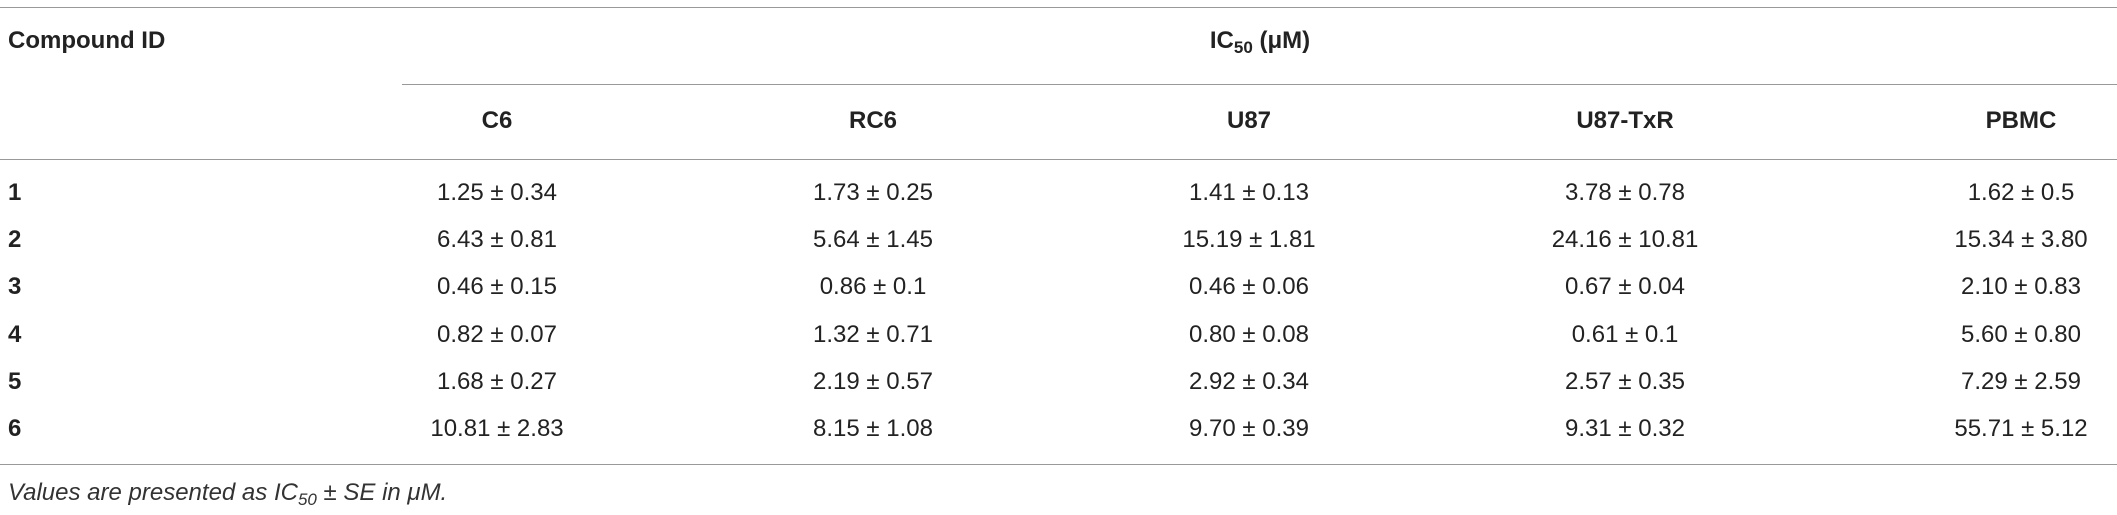  Describe the element at coordinates (2021, 192) in the screenshot. I see `cell: 1.62 ± 0.5` at that location.